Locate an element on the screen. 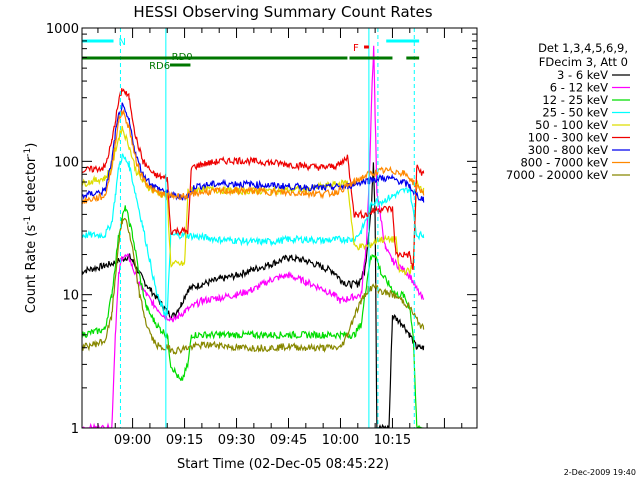 The image size is (640, 480). y-tick-label-3: 1000 is located at coordinates (62, 29).